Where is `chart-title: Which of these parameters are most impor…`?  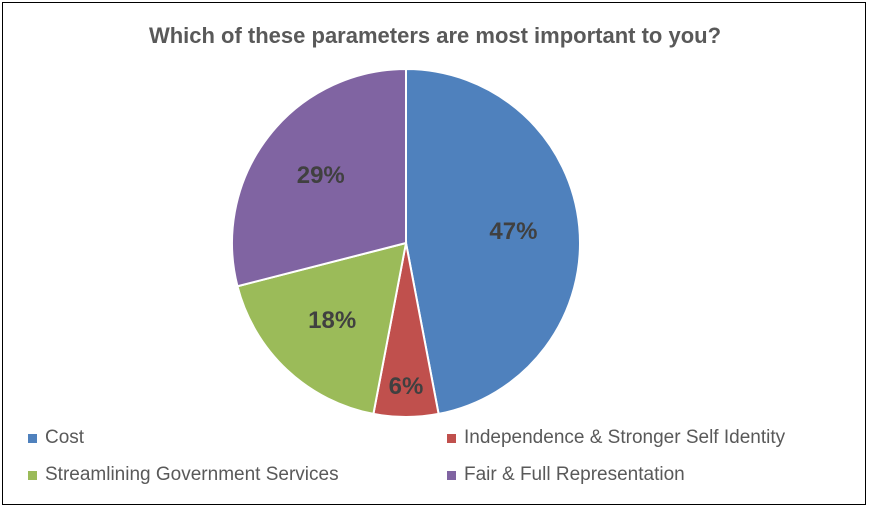
chart-title: Which of these parameters are most impor… is located at coordinates (435, 35).